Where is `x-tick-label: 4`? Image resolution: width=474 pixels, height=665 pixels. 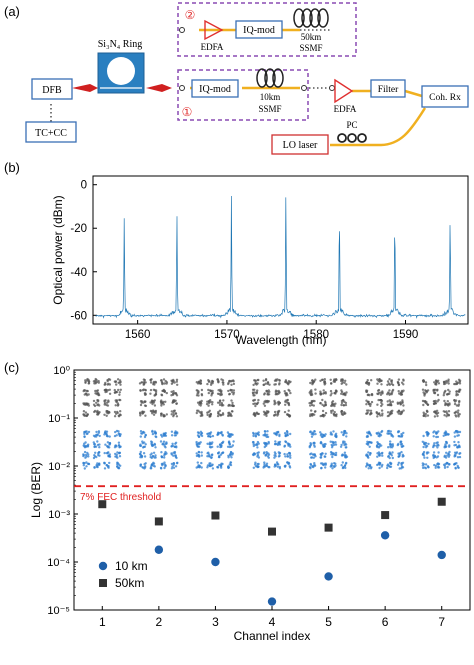
x-tick-label: 4 is located at coordinates (272, 622).